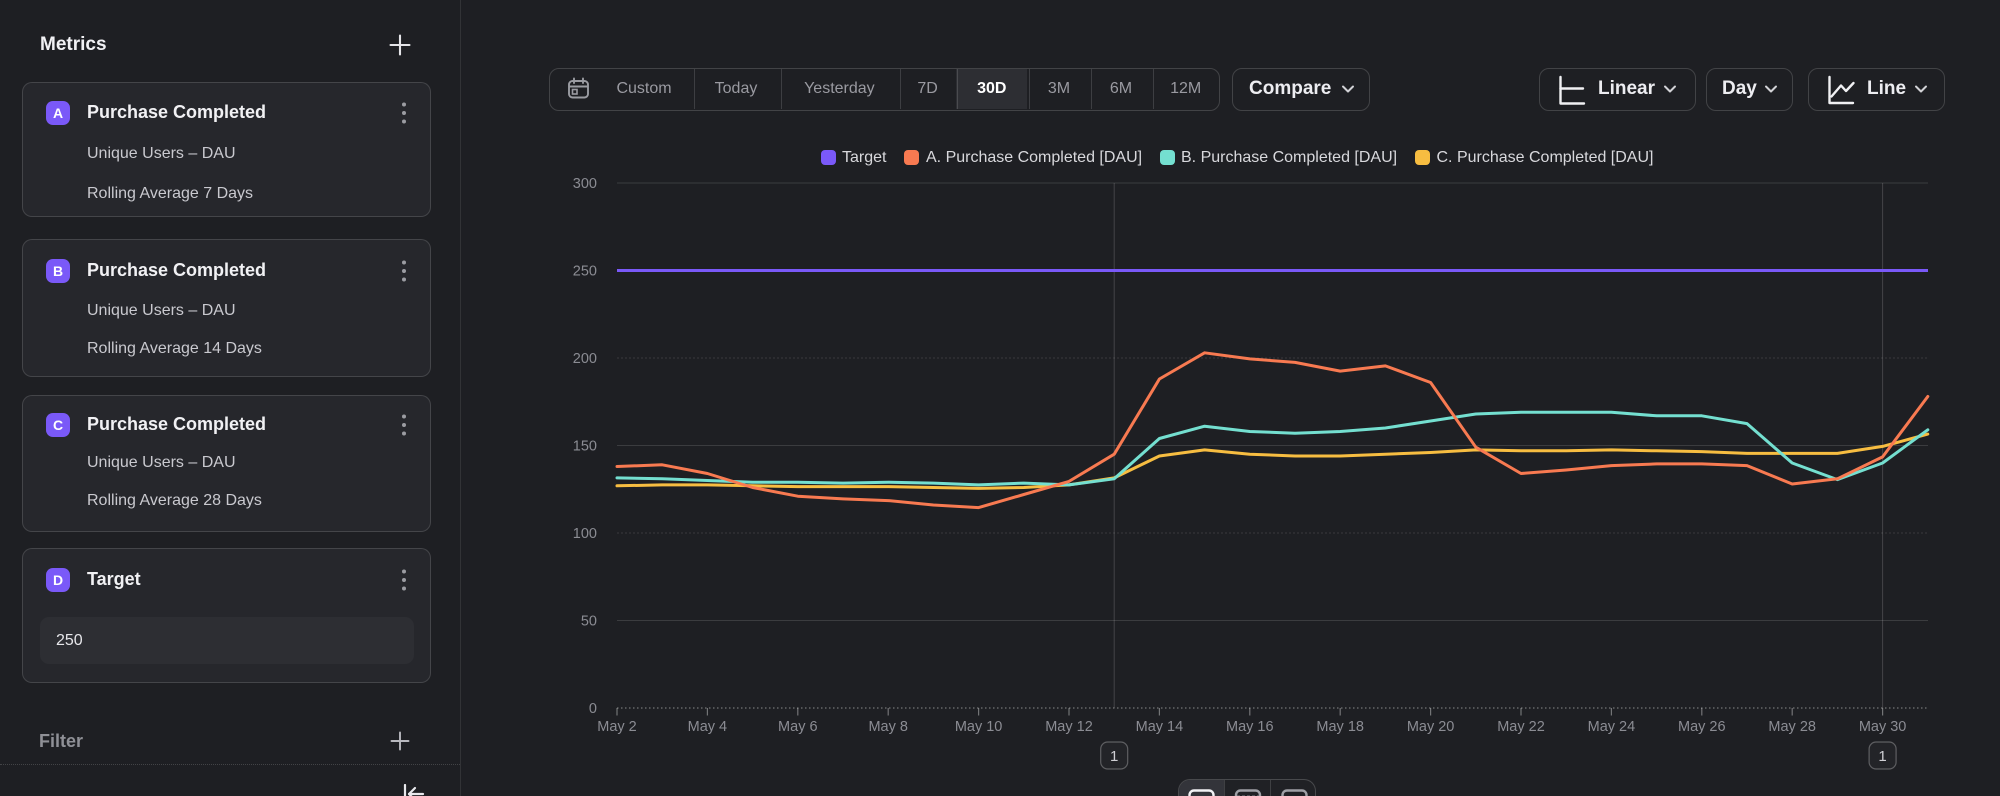 The height and width of the screenshot is (796, 2000). I want to click on svg-text: May 16, so click(1250, 727).